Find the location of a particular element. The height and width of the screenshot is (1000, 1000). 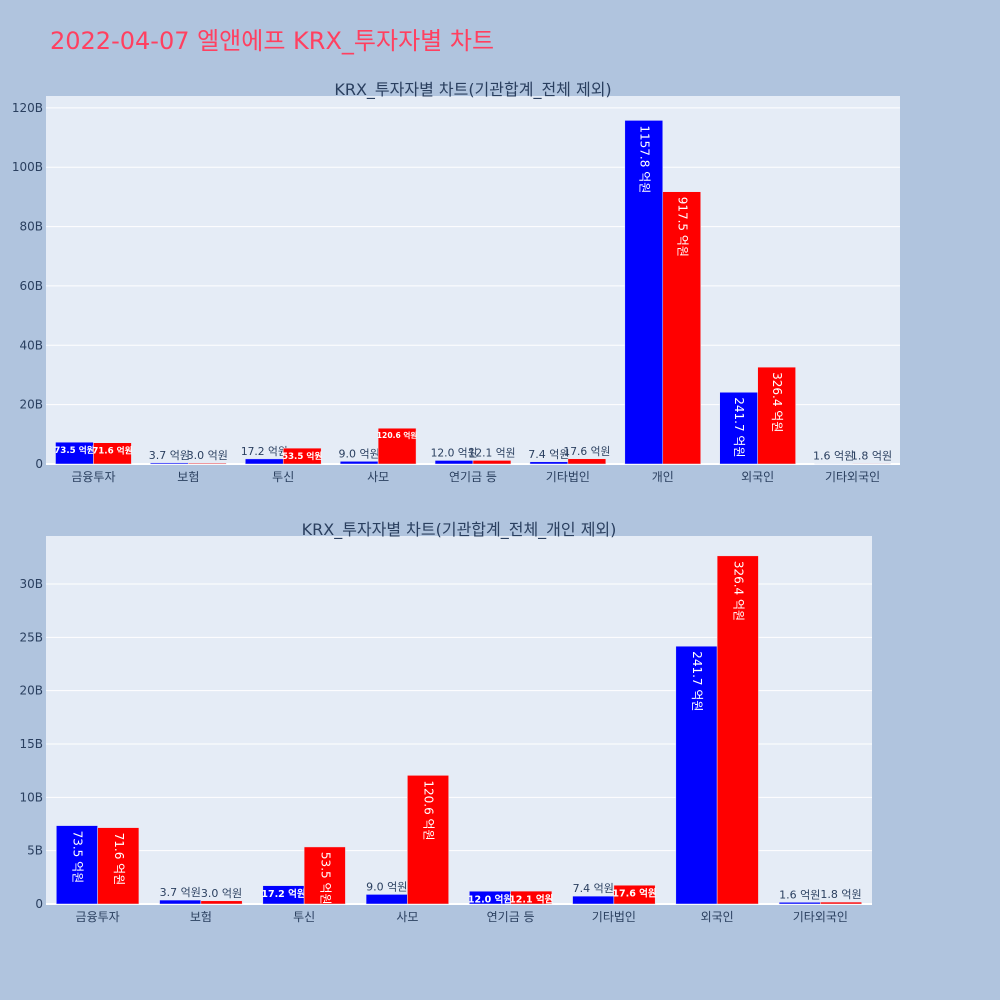

y-tick-label: 5B is located at coordinates (35, 851).